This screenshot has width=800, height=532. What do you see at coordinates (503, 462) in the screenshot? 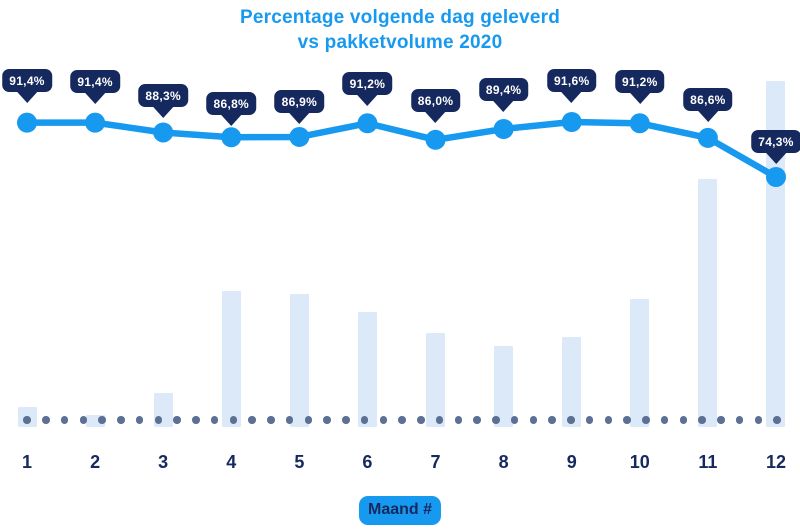
I see `x-axis-label-8: 8` at bounding box center [503, 462].